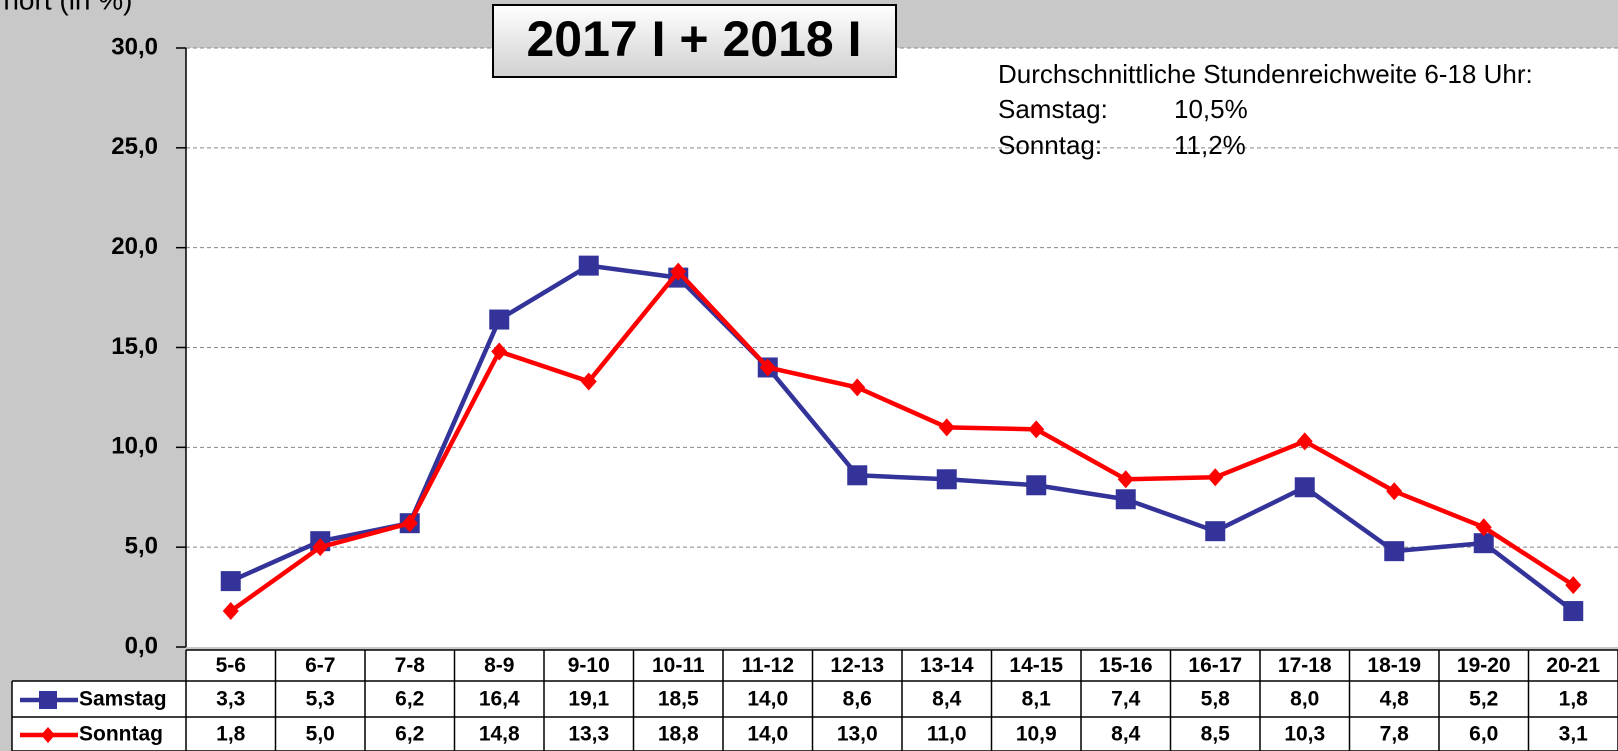  Describe the element at coordinates (1394, 665) in the screenshot. I see `x-tick-label: 18-19` at that location.